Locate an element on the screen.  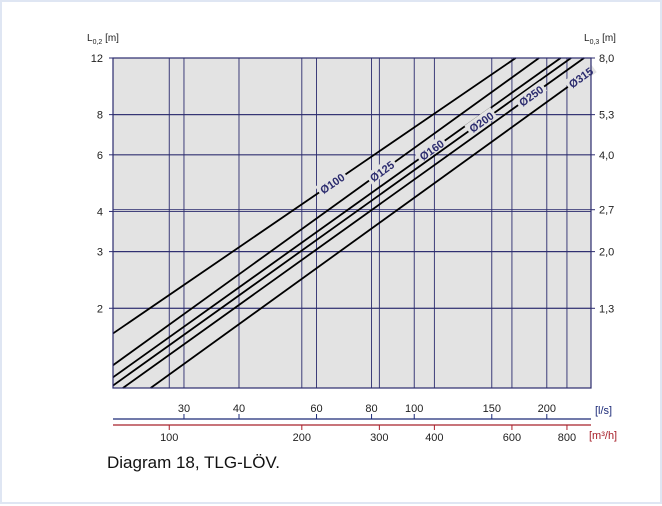
y-left-tick-label: 4 is located at coordinates (100, 212).